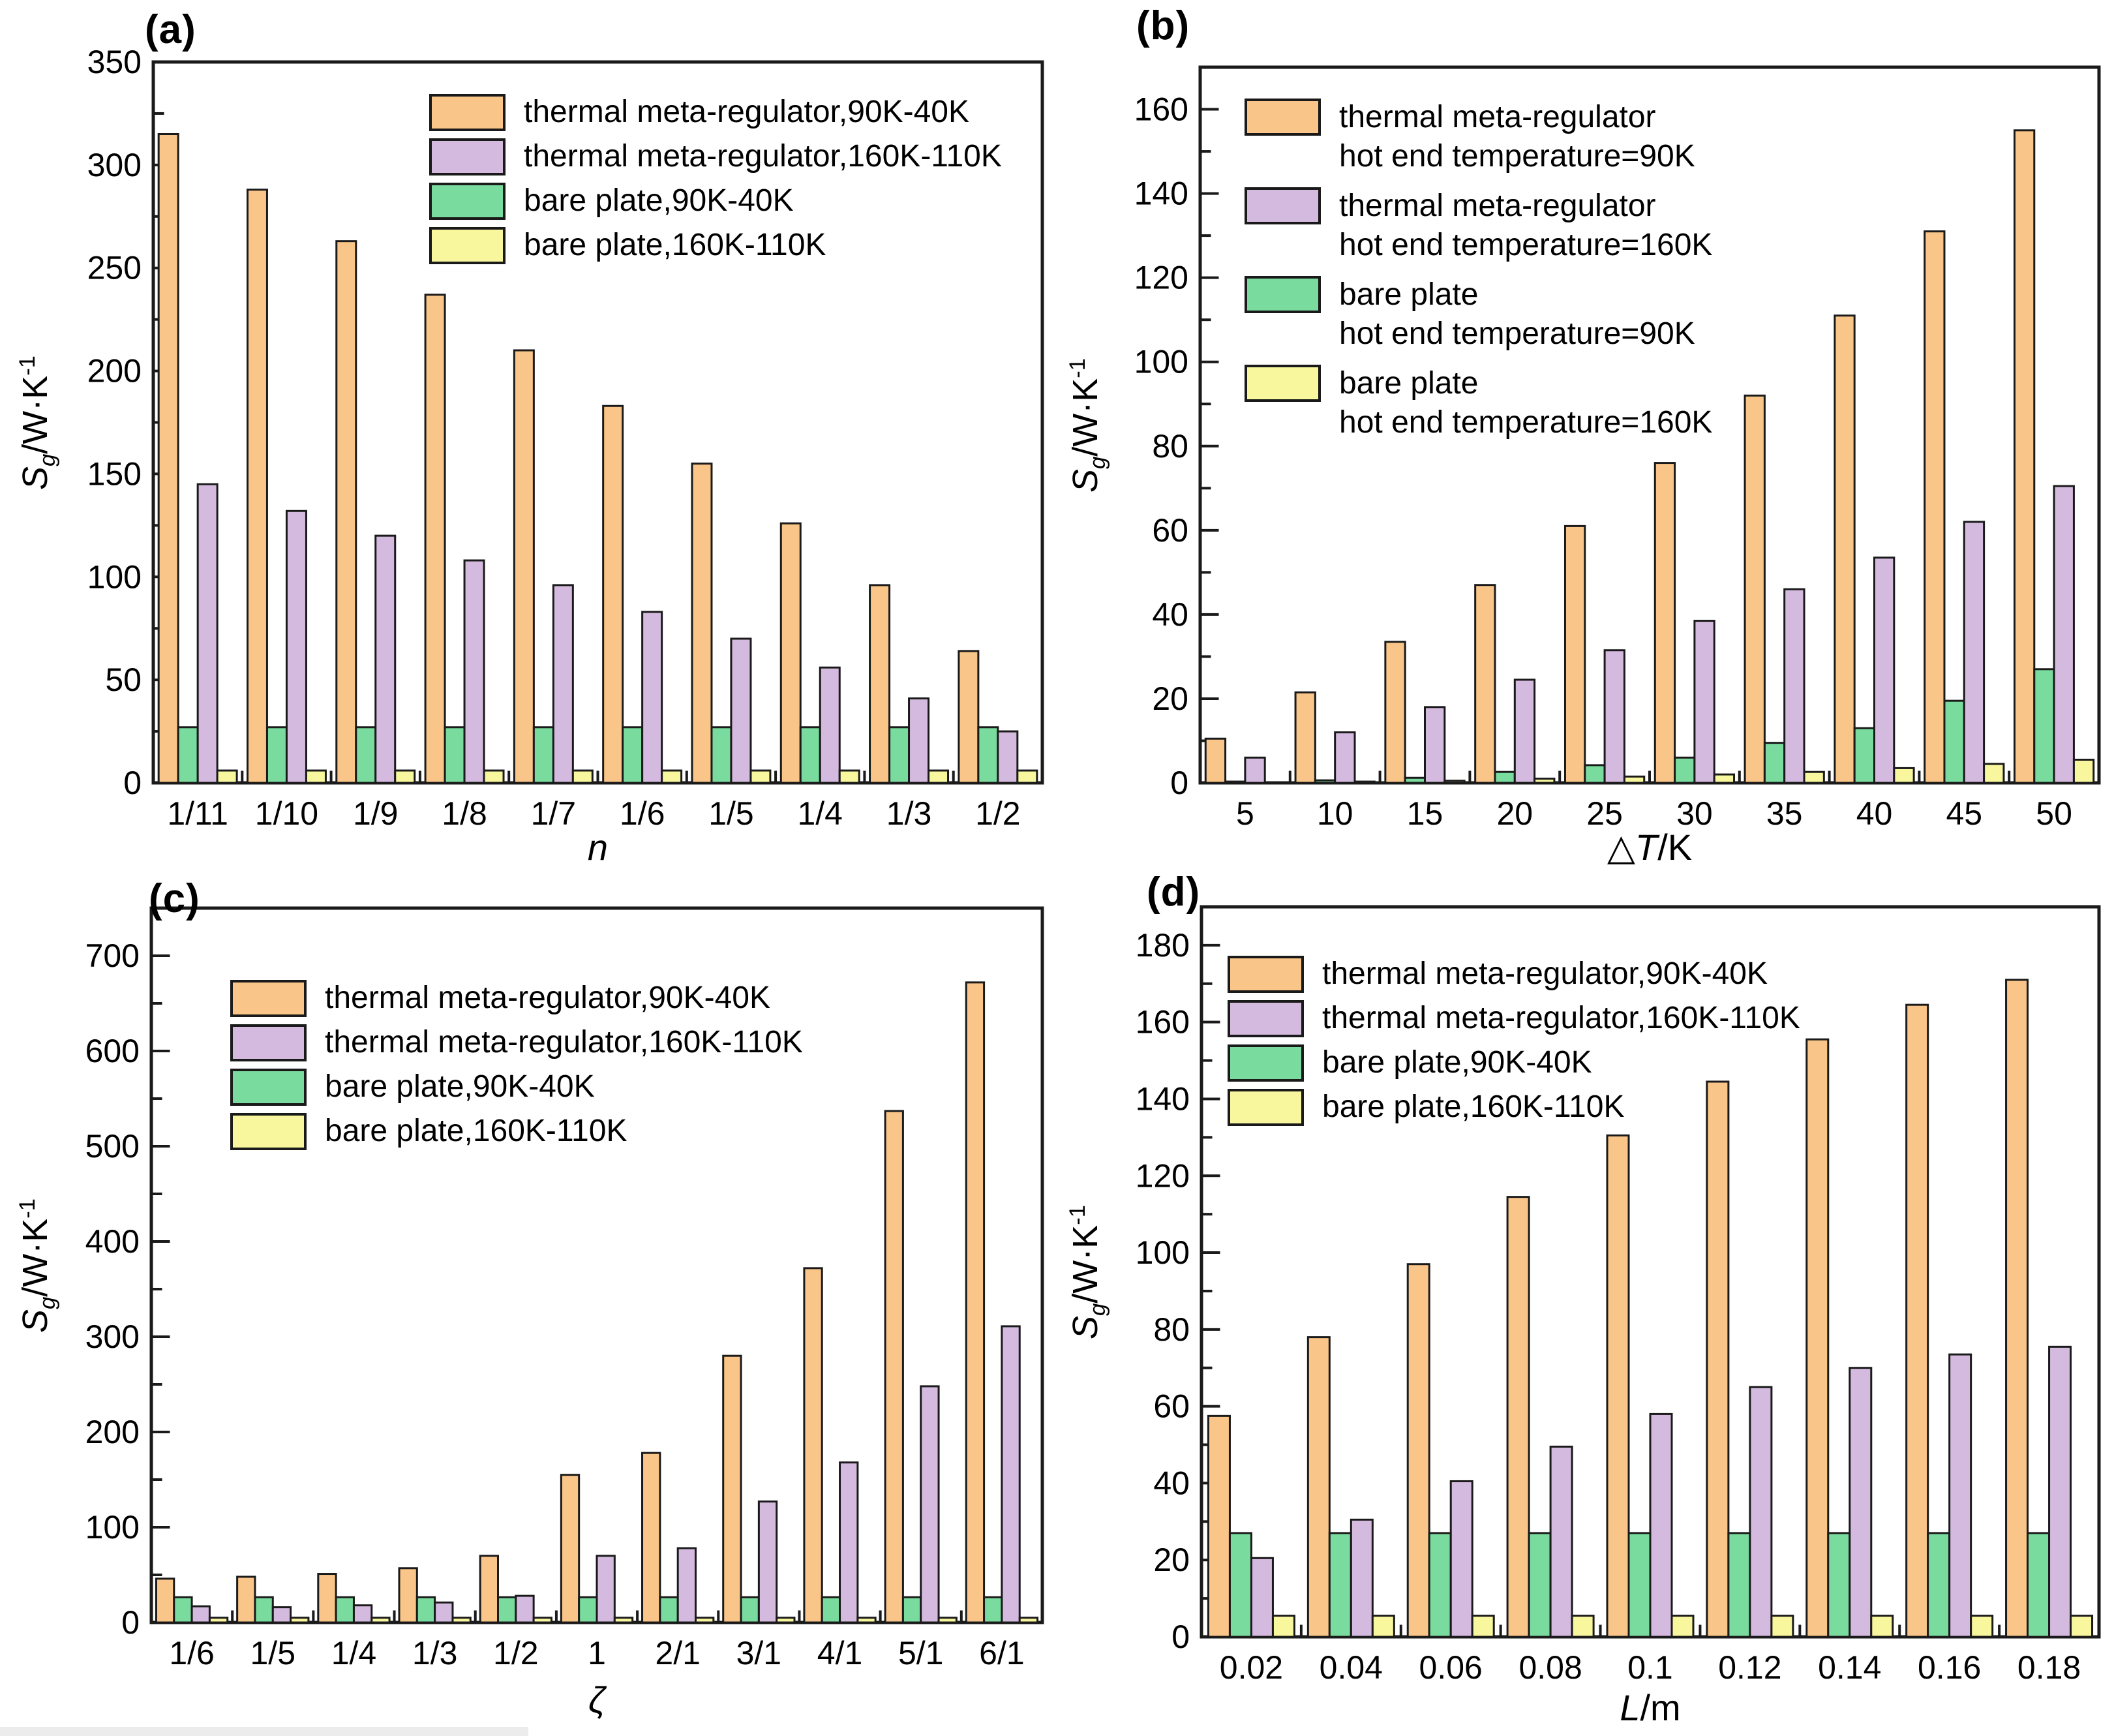 This screenshot has height=1736, width=2114. I want to click on x-category-label: 1/6, so click(642, 813).